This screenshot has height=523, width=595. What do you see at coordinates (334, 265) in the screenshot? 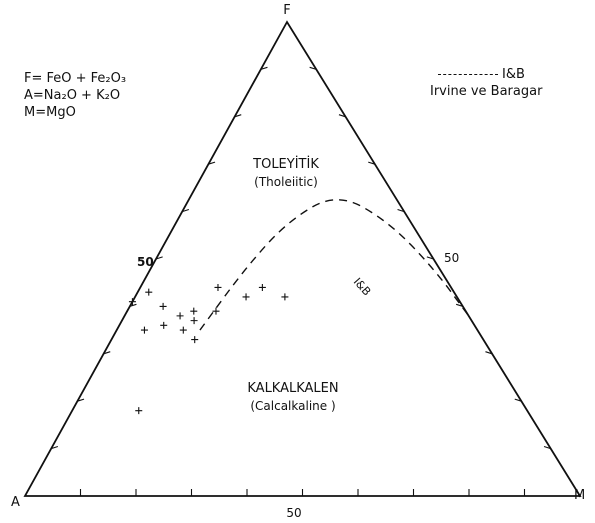
I see `irvine-baragar-boundary-line` at bounding box center [334, 265].